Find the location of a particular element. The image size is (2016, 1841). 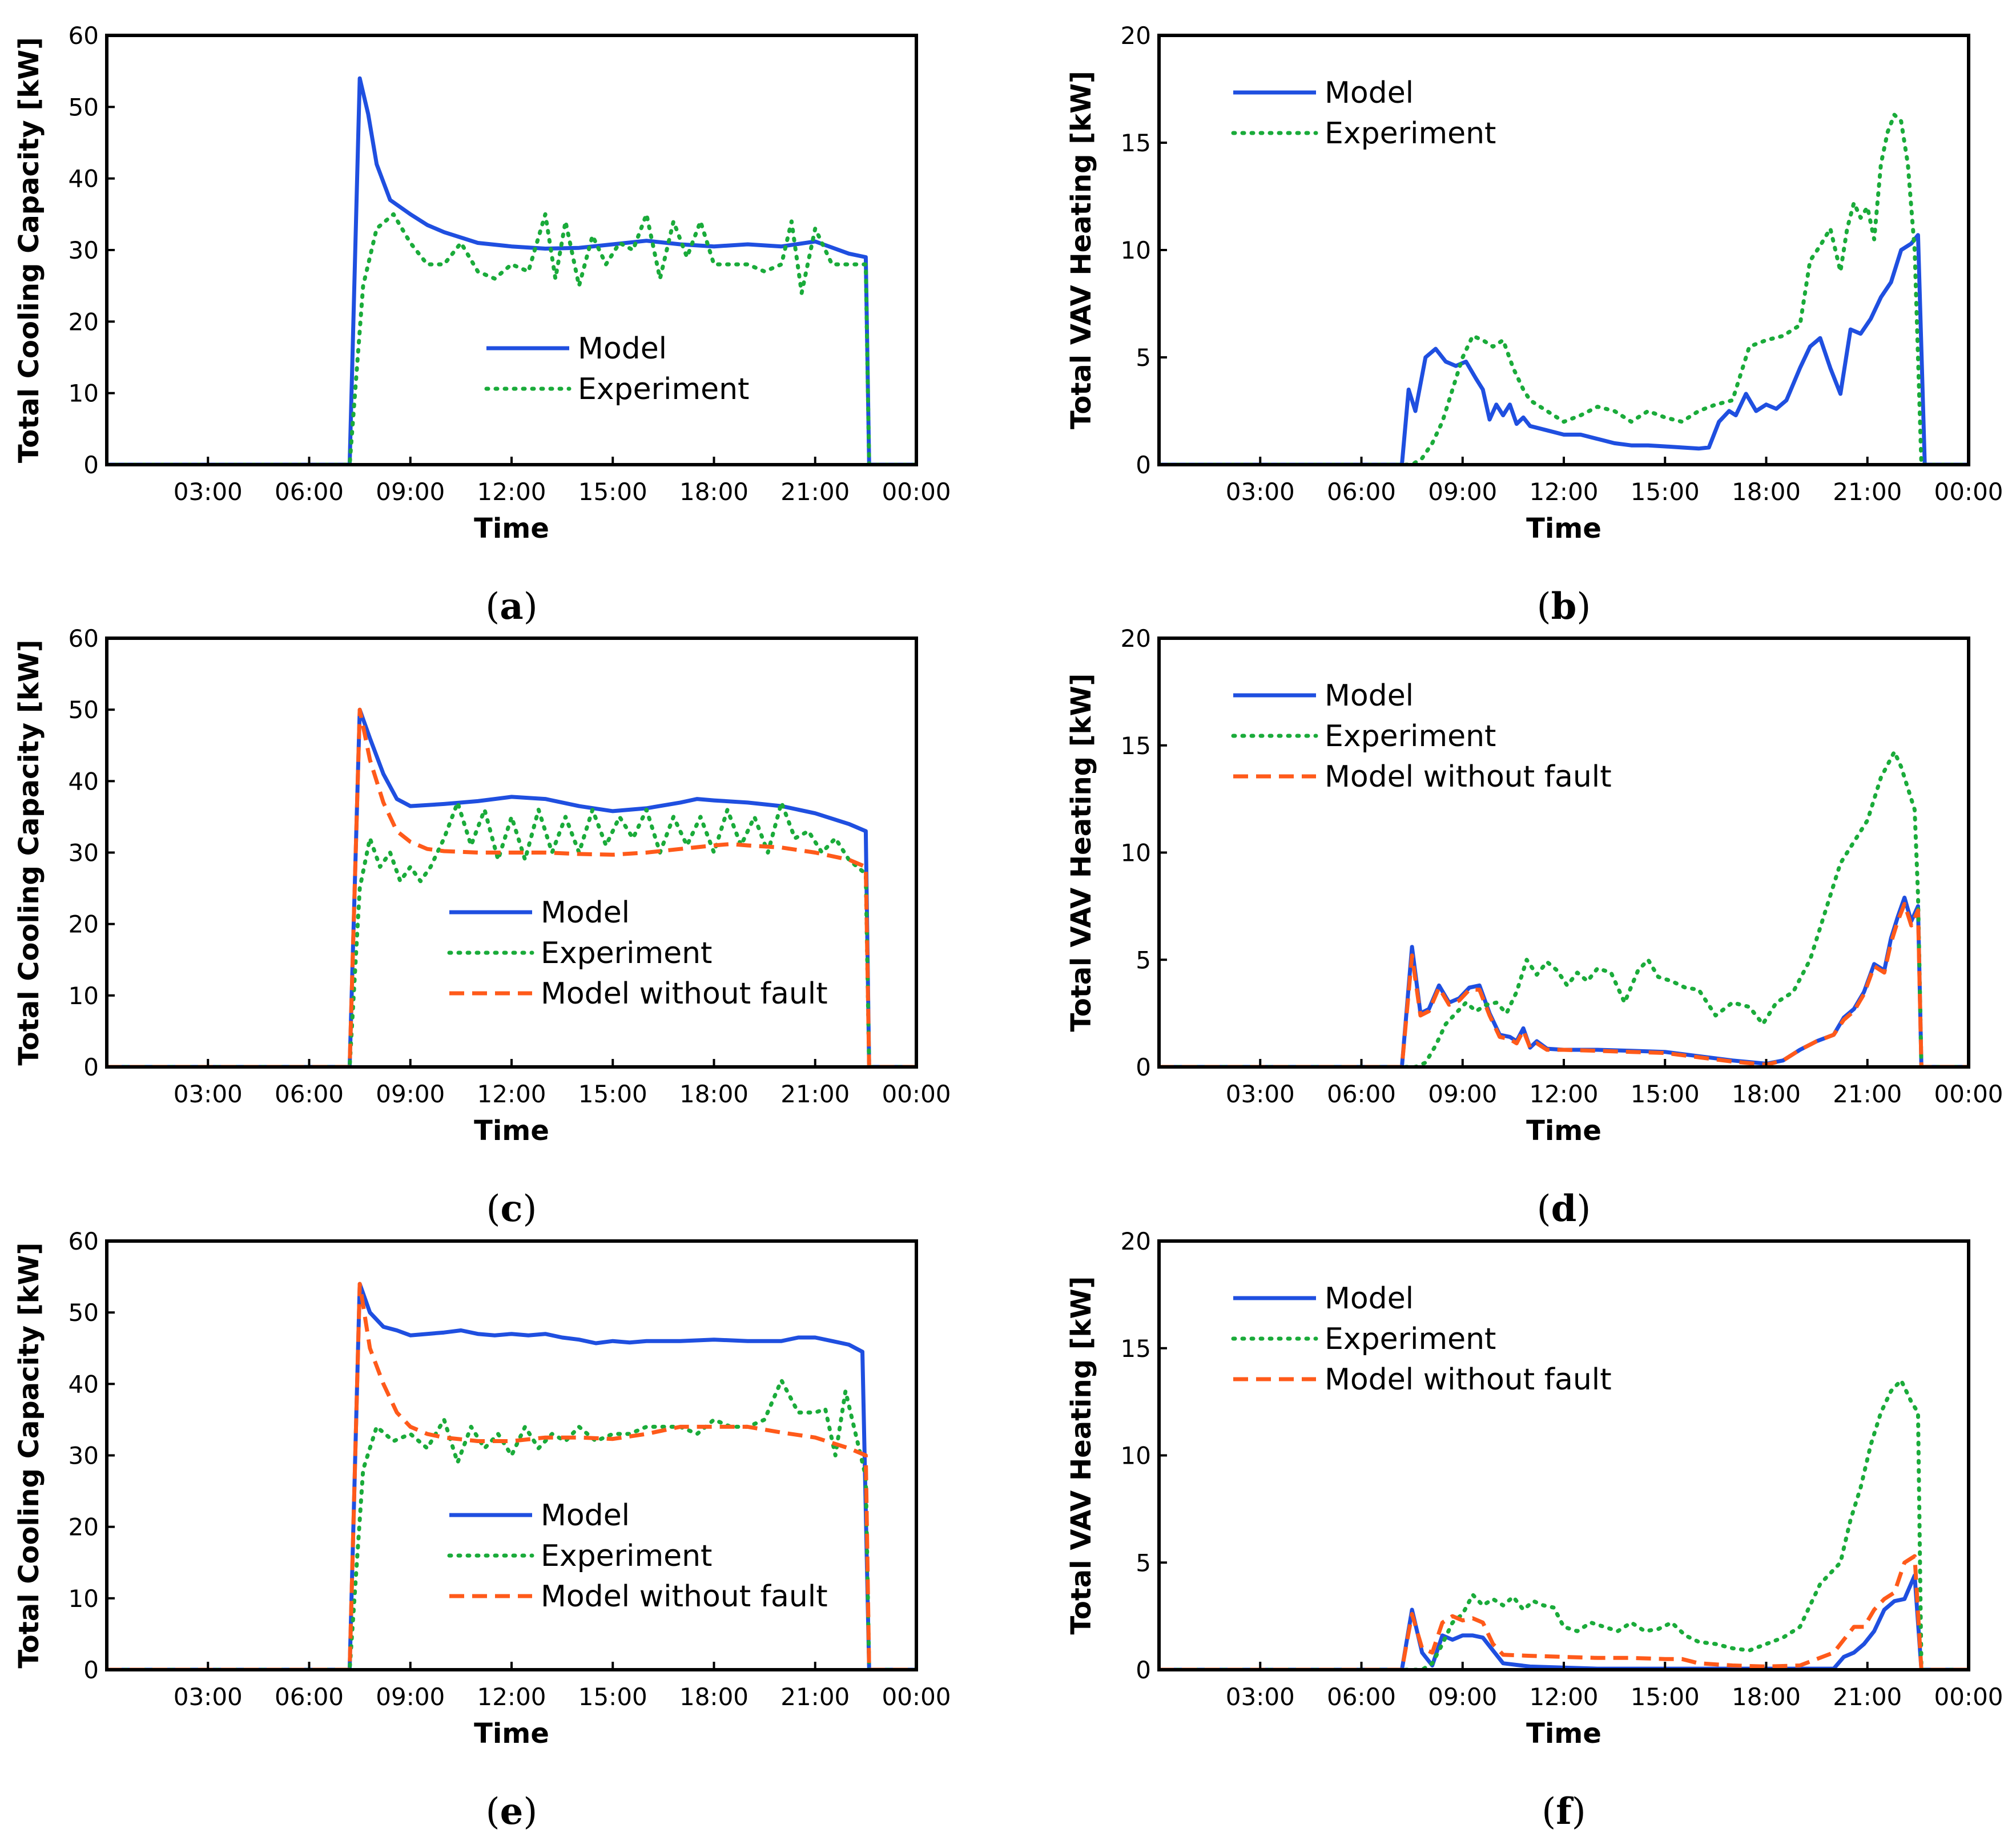

panel-label: (f) is located at coordinates (1564, 1811).